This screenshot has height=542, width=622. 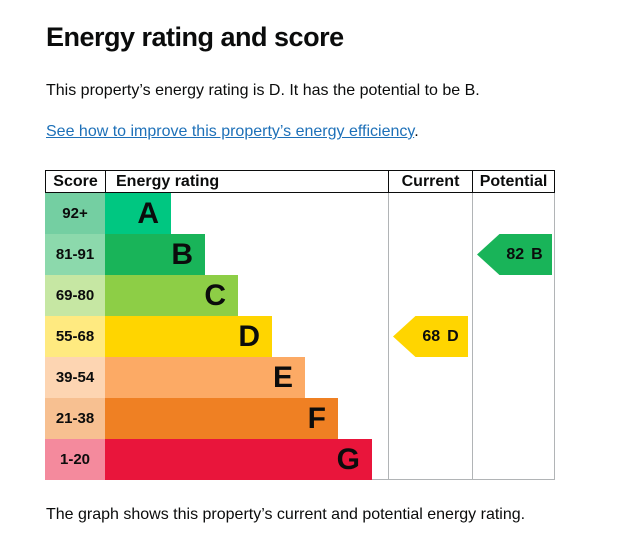 I want to click on band-score-cell: 92+, so click(x=75, y=213).